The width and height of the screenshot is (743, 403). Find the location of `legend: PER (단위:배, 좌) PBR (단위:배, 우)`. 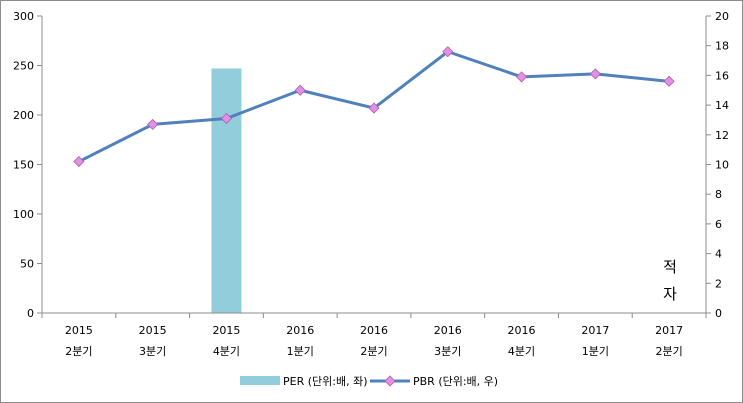

legend: PER (단위:배, 좌) PBR (단위:배, 우) is located at coordinates (369, 381).